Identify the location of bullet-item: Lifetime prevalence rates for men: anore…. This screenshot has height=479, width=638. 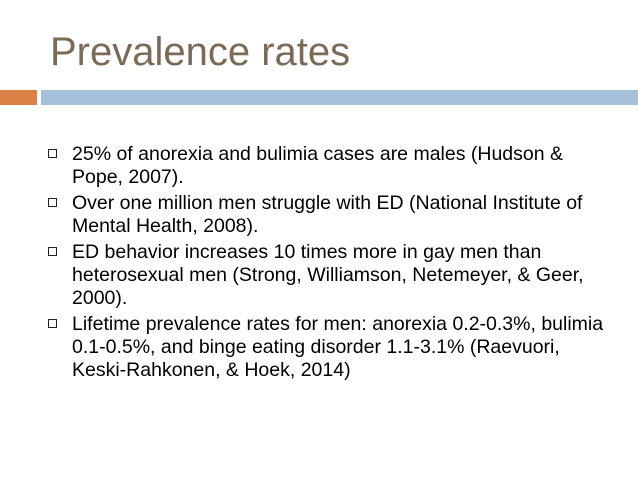
(328, 347).